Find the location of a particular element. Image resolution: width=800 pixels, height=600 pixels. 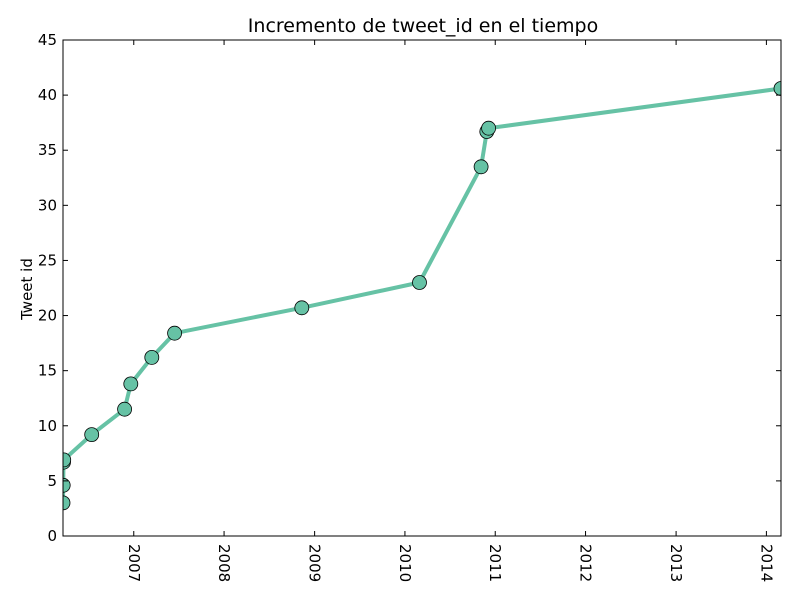

x-tick-label: 2010 is located at coordinates (405, 563).